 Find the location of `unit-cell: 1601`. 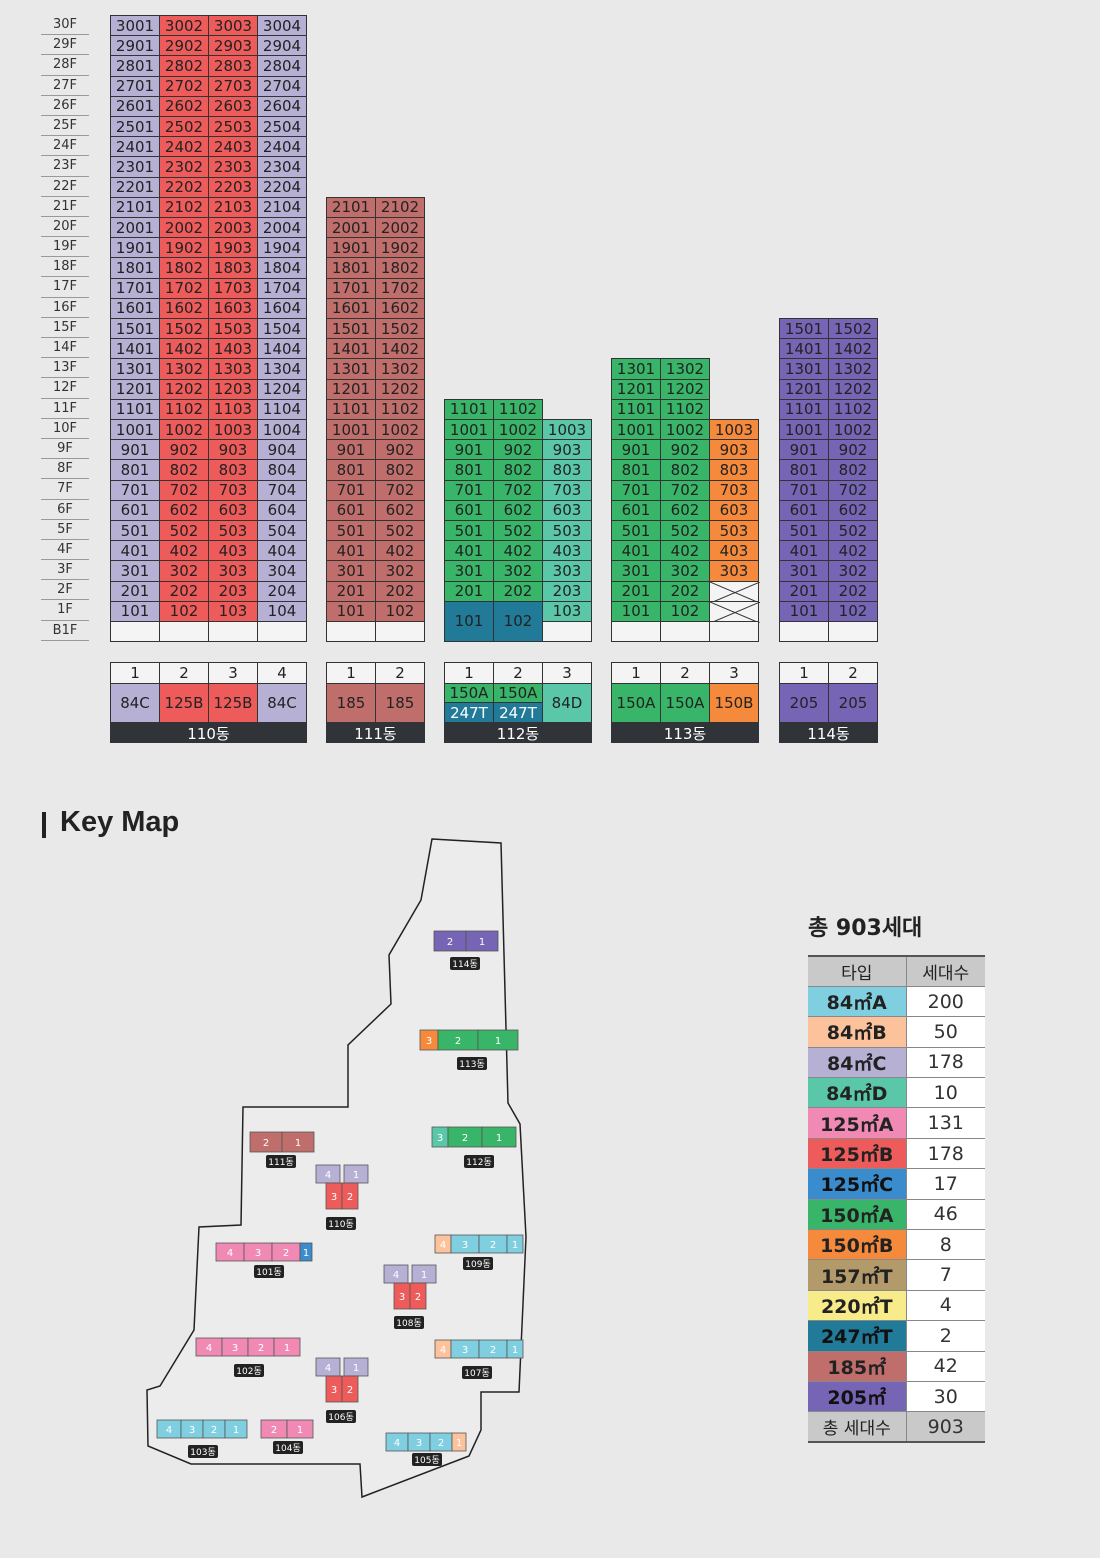

unit-cell: 1601 is located at coordinates (135, 308).